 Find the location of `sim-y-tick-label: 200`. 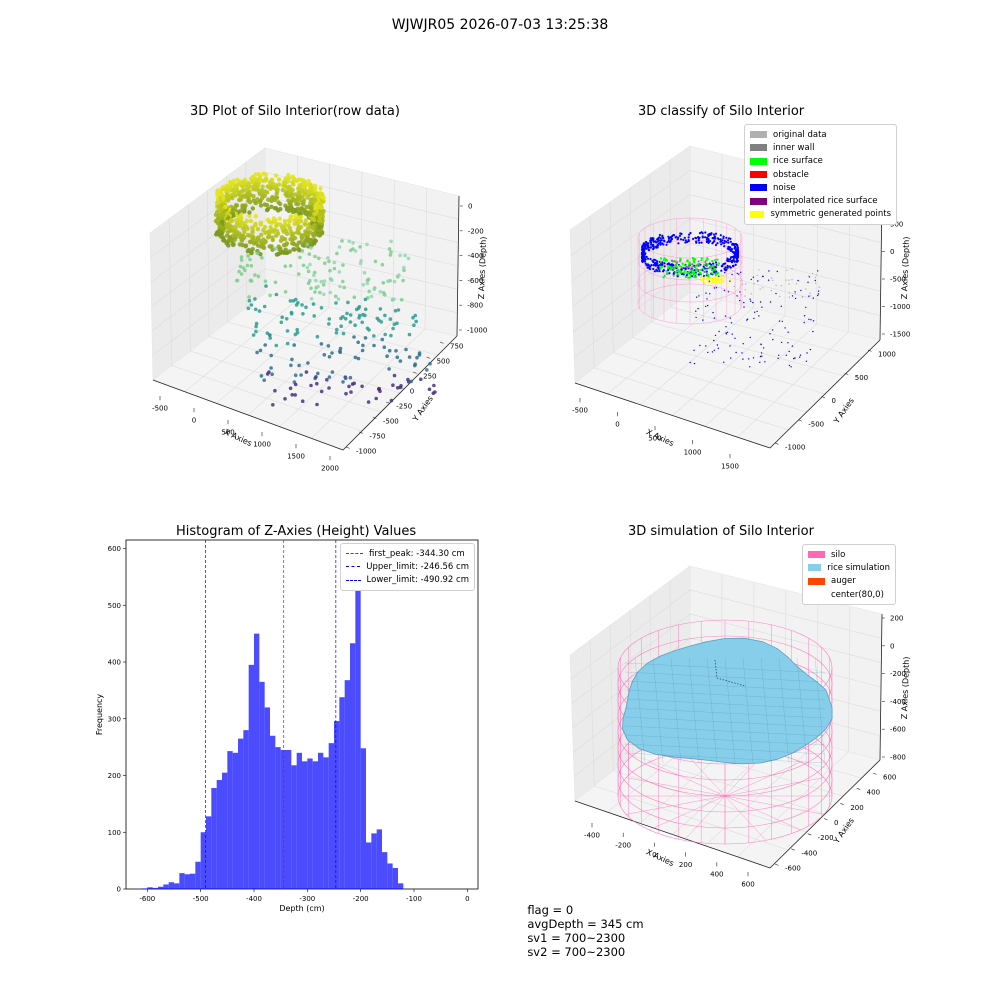

sim-y-tick-label: 200 is located at coordinates (856, 808).